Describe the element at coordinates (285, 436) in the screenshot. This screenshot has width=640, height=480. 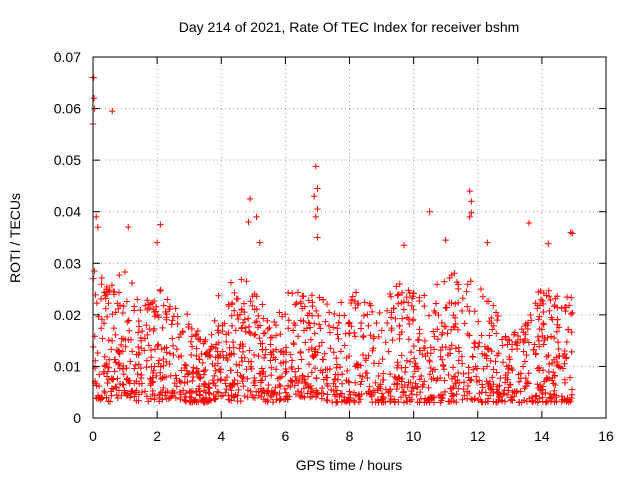
I see `x-tick-label: 6` at that location.